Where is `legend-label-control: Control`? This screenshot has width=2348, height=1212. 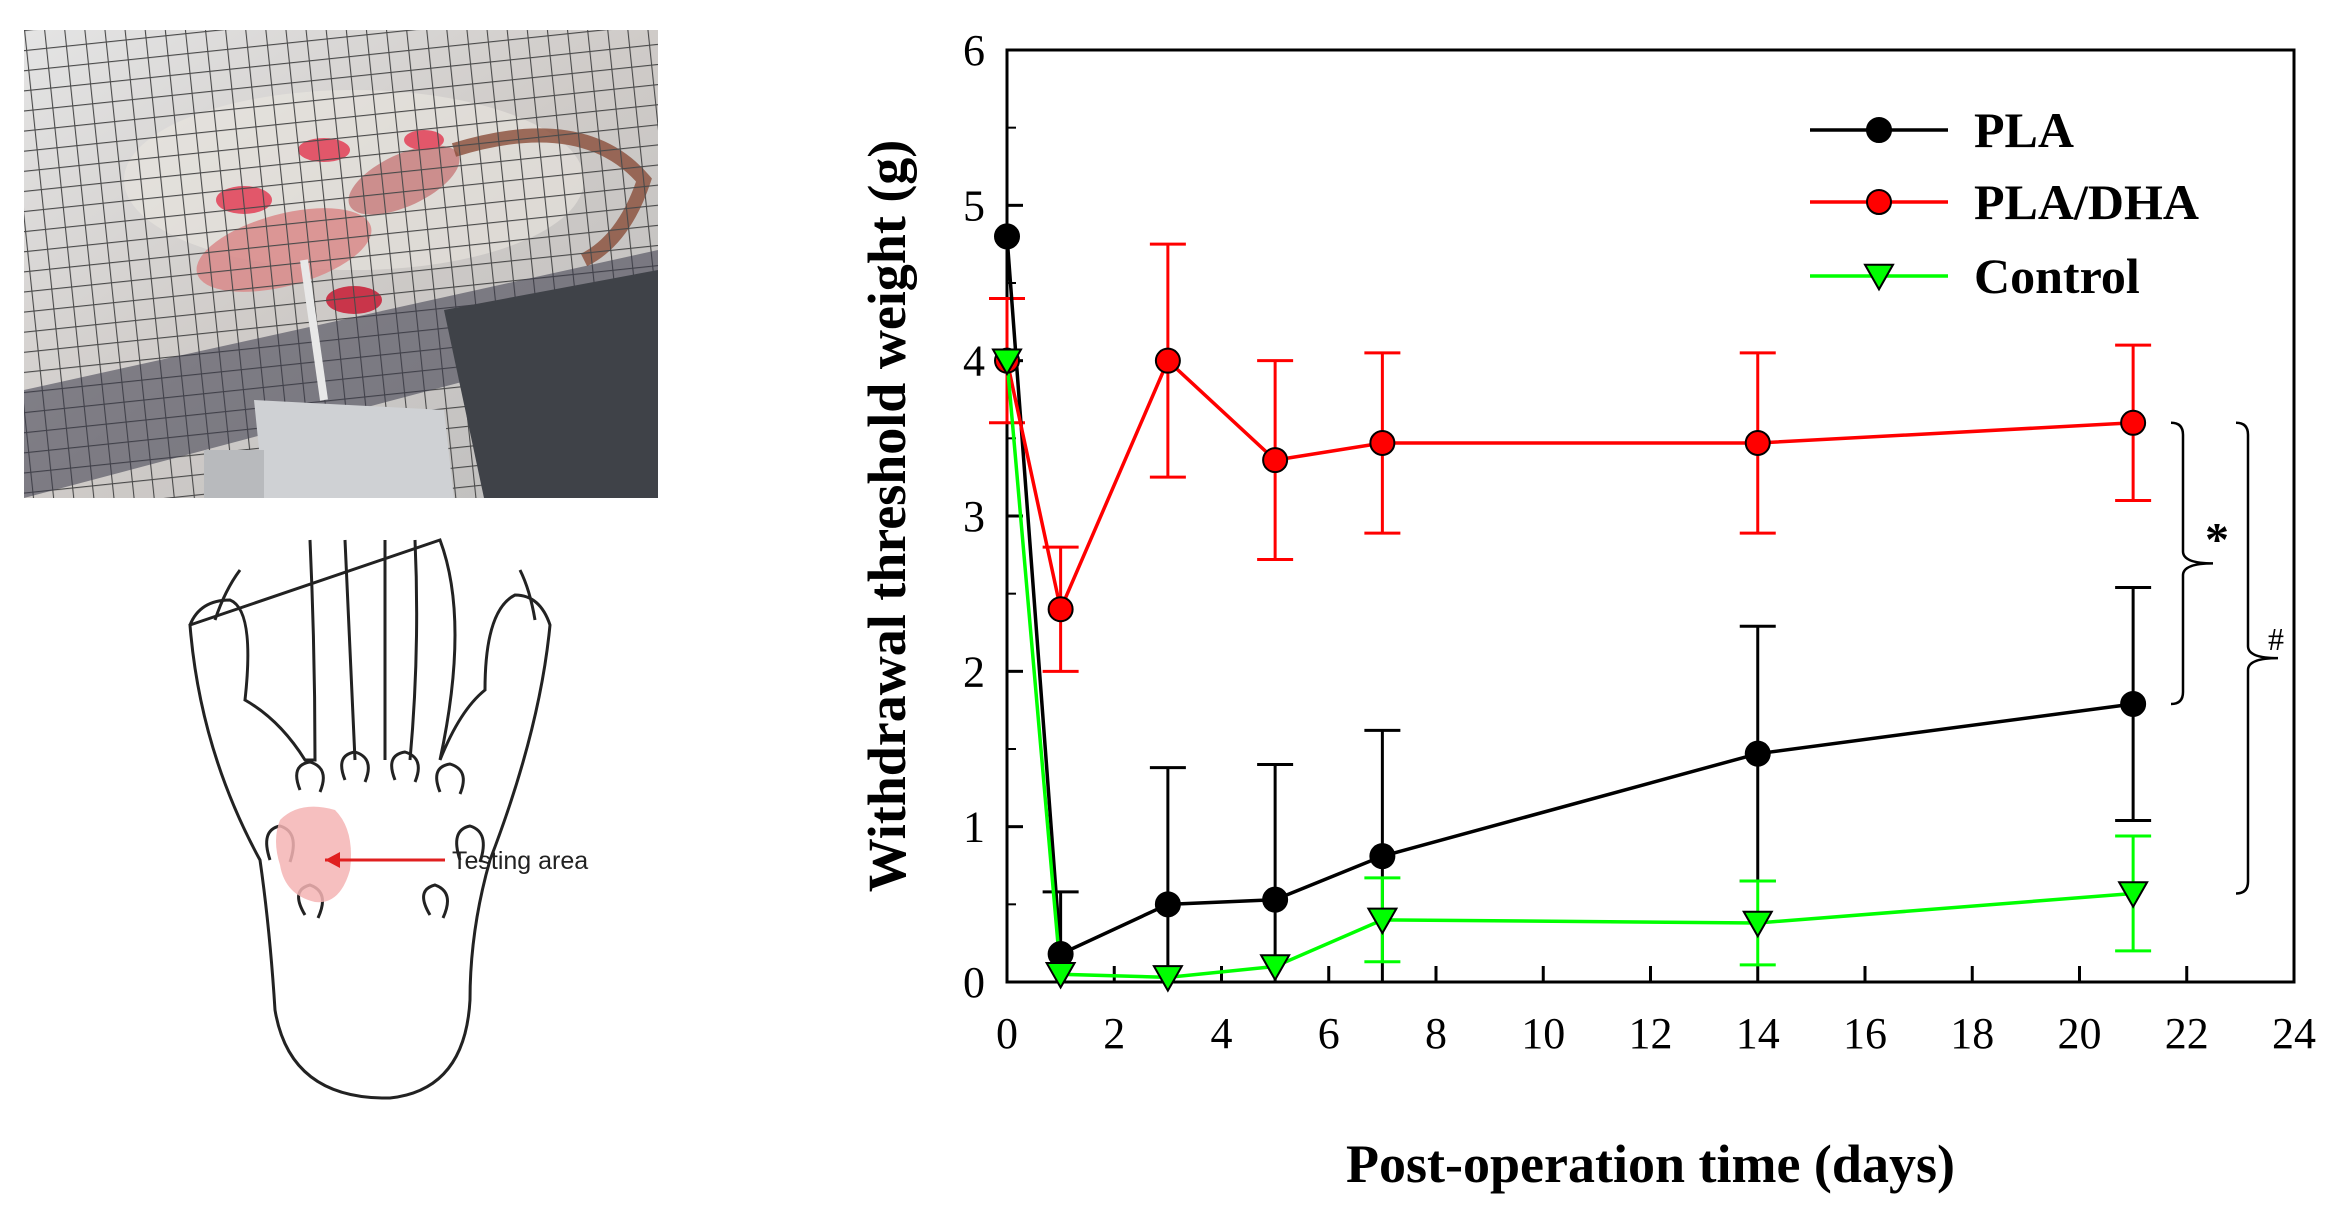
legend-label-control: Control is located at coordinates (2057, 276).